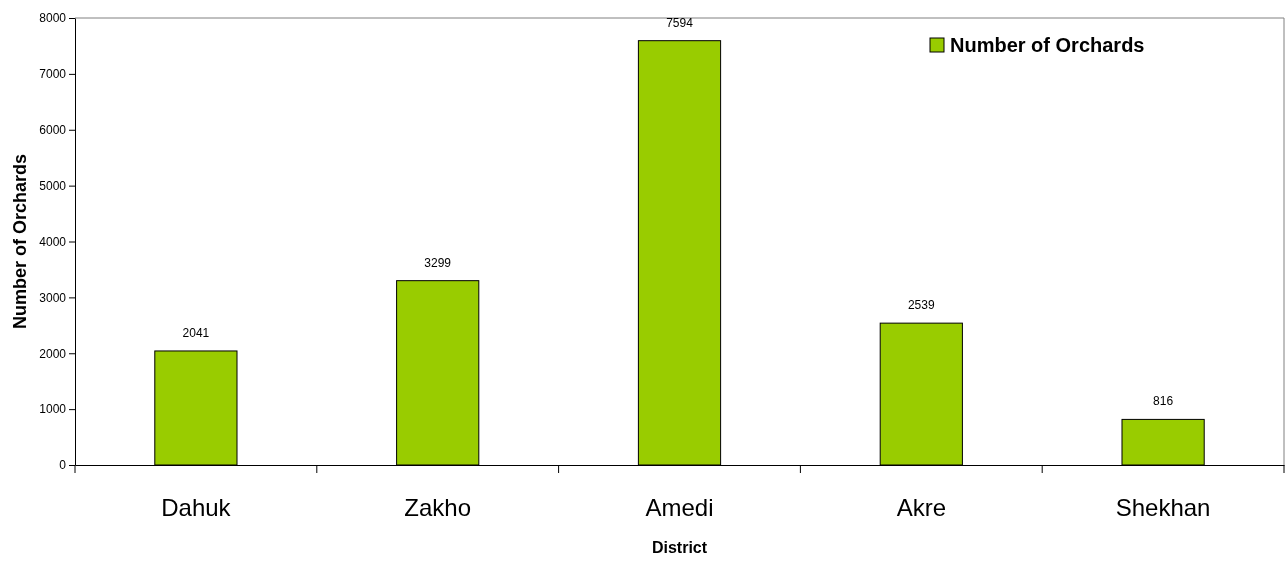 The width and height of the screenshot is (1285, 562). Describe the element at coordinates (680, 22) in the screenshot. I see `data-label: 7594` at that location.